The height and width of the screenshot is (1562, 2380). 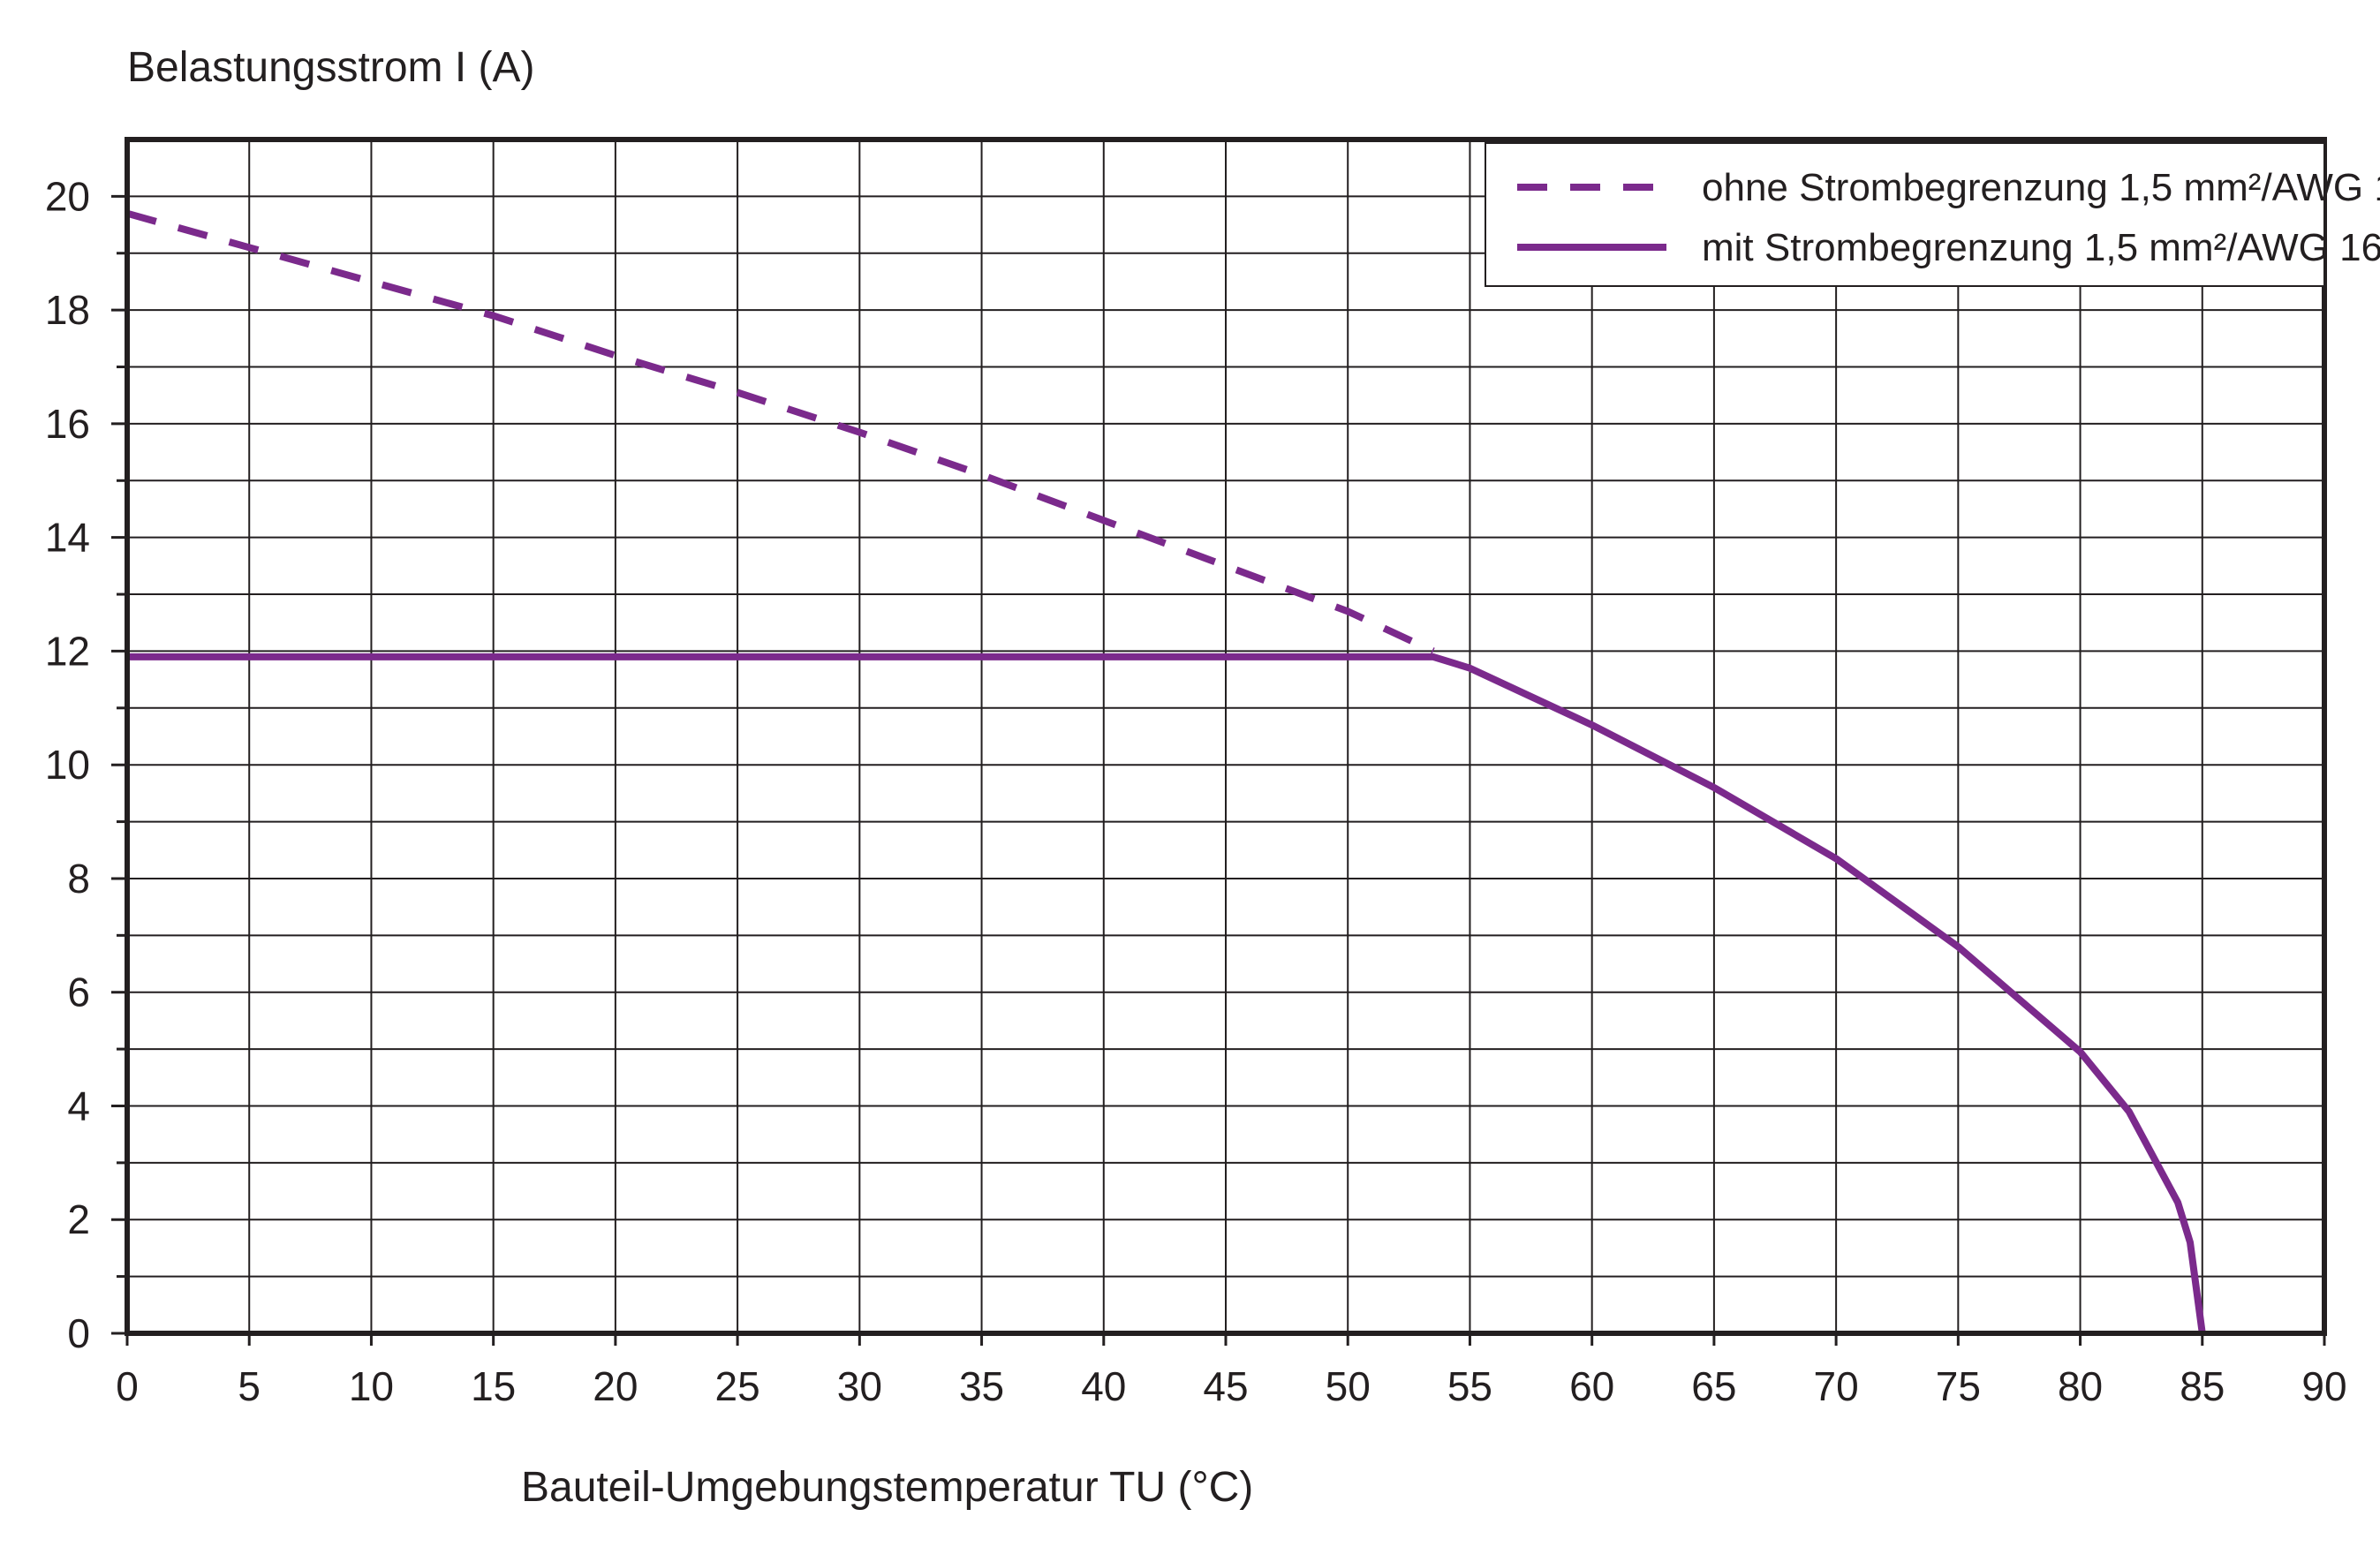 What do you see at coordinates (330, 67) in the screenshot?
I see `y-axis-title: Belastungsstrom I (A)` at bounding box center [330, 67].